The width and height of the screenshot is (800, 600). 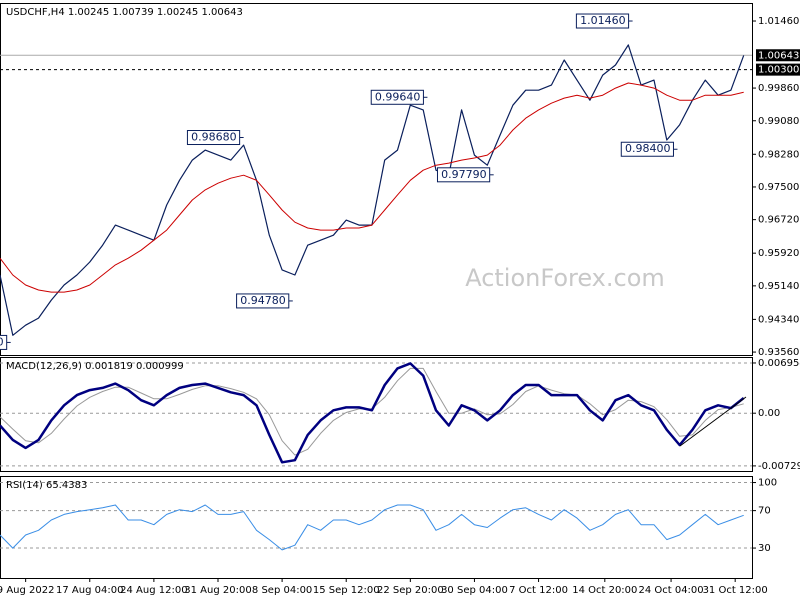 What do you see at coordinates (778, 88) in the screenshot?
I see `y-tick-label: 0.99860` at bounding box center [778, 88].